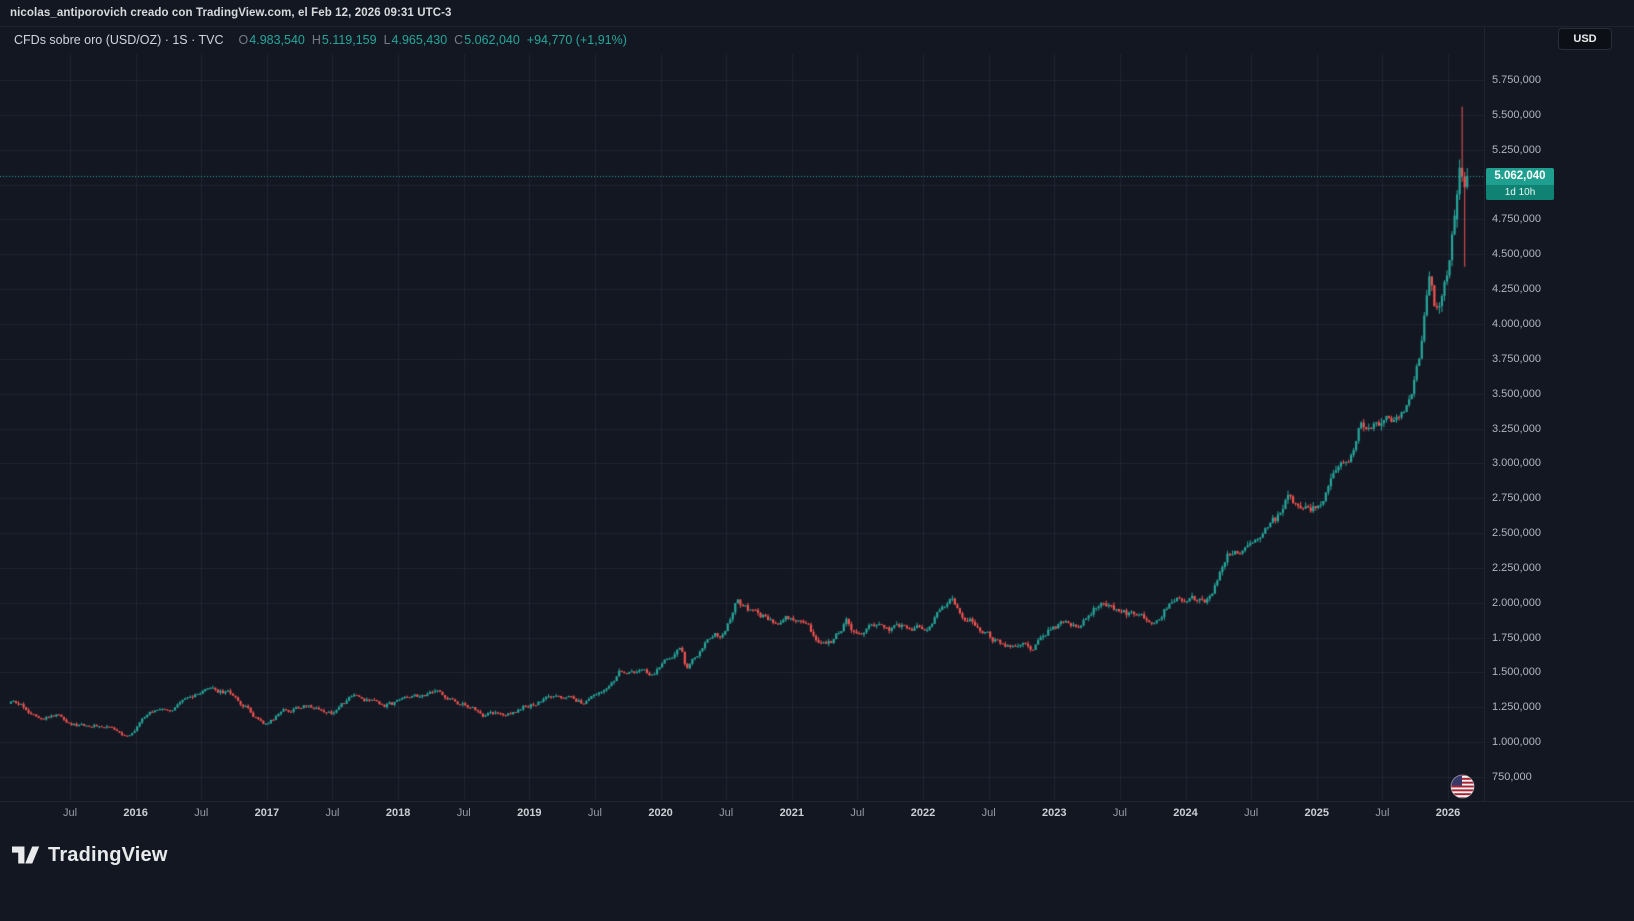  What do you see at coordinates (387, 40) in the screenshot?
I see `ohlc-letter: L` at bounding box center [387, 40].